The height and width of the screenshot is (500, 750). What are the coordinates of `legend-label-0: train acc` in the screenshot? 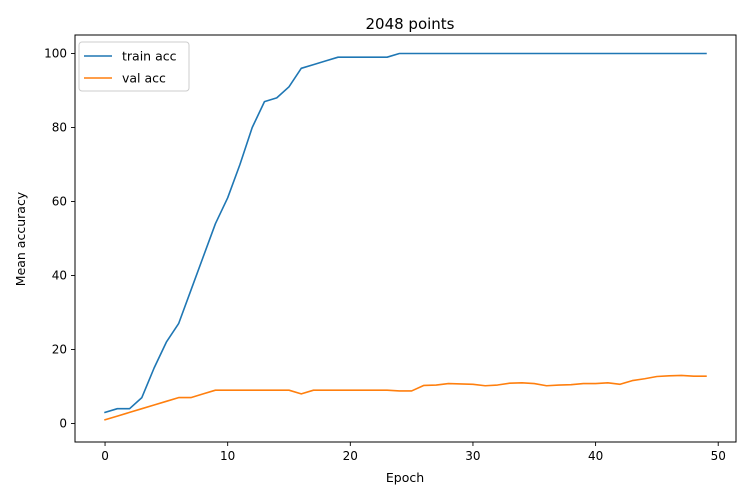 It's located at (149, 56).